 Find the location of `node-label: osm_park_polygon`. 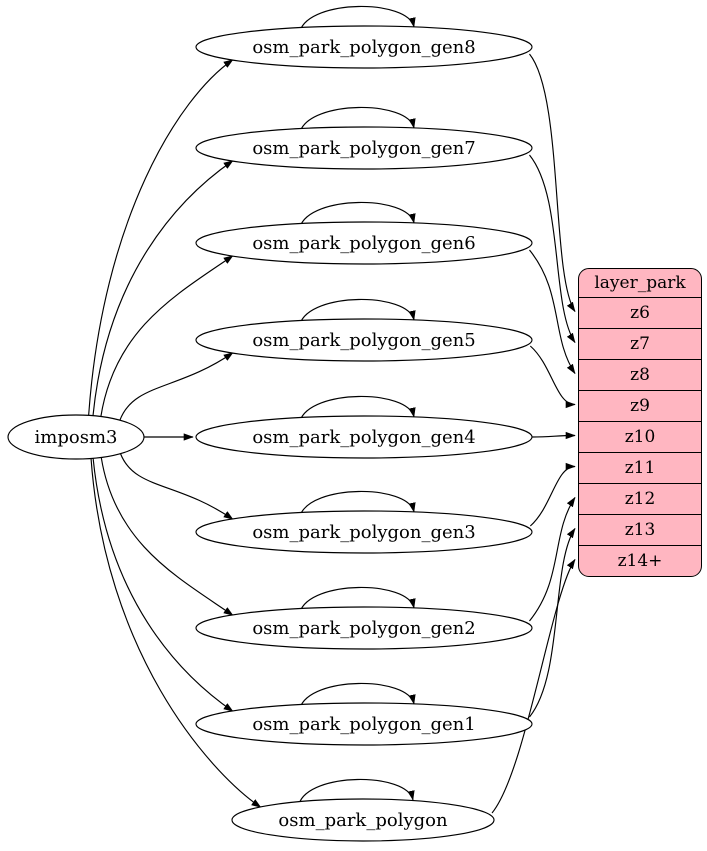

node-label: osm_park_polygon is located at coordinates (363, 820).